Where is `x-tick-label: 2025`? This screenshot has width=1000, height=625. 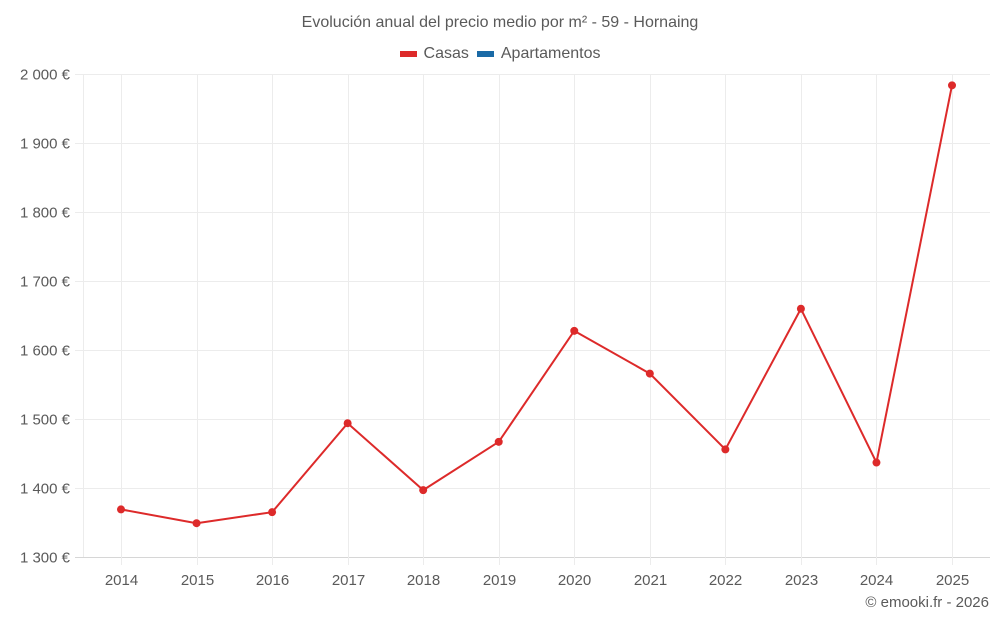
x-tick-label: 2025 is located at coordinates (952, 580).